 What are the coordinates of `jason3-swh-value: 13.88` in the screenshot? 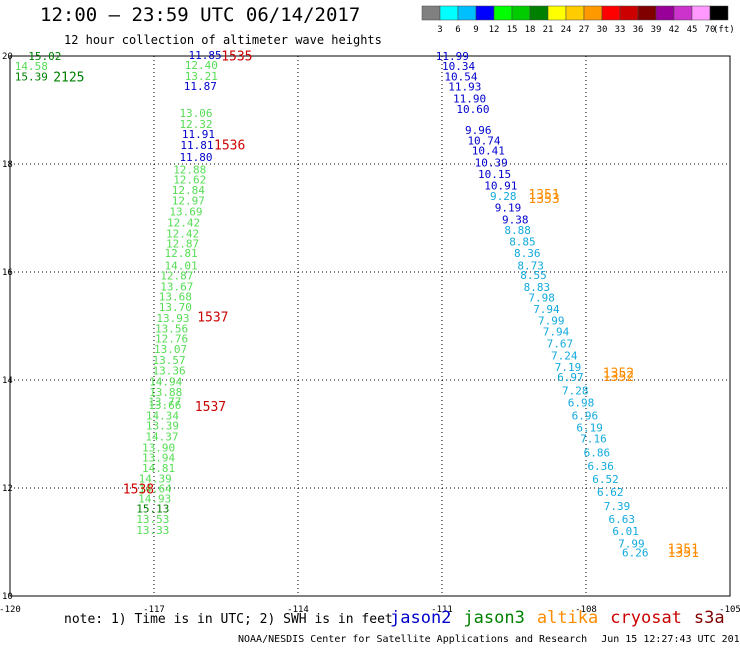 It's located at (165, 392).